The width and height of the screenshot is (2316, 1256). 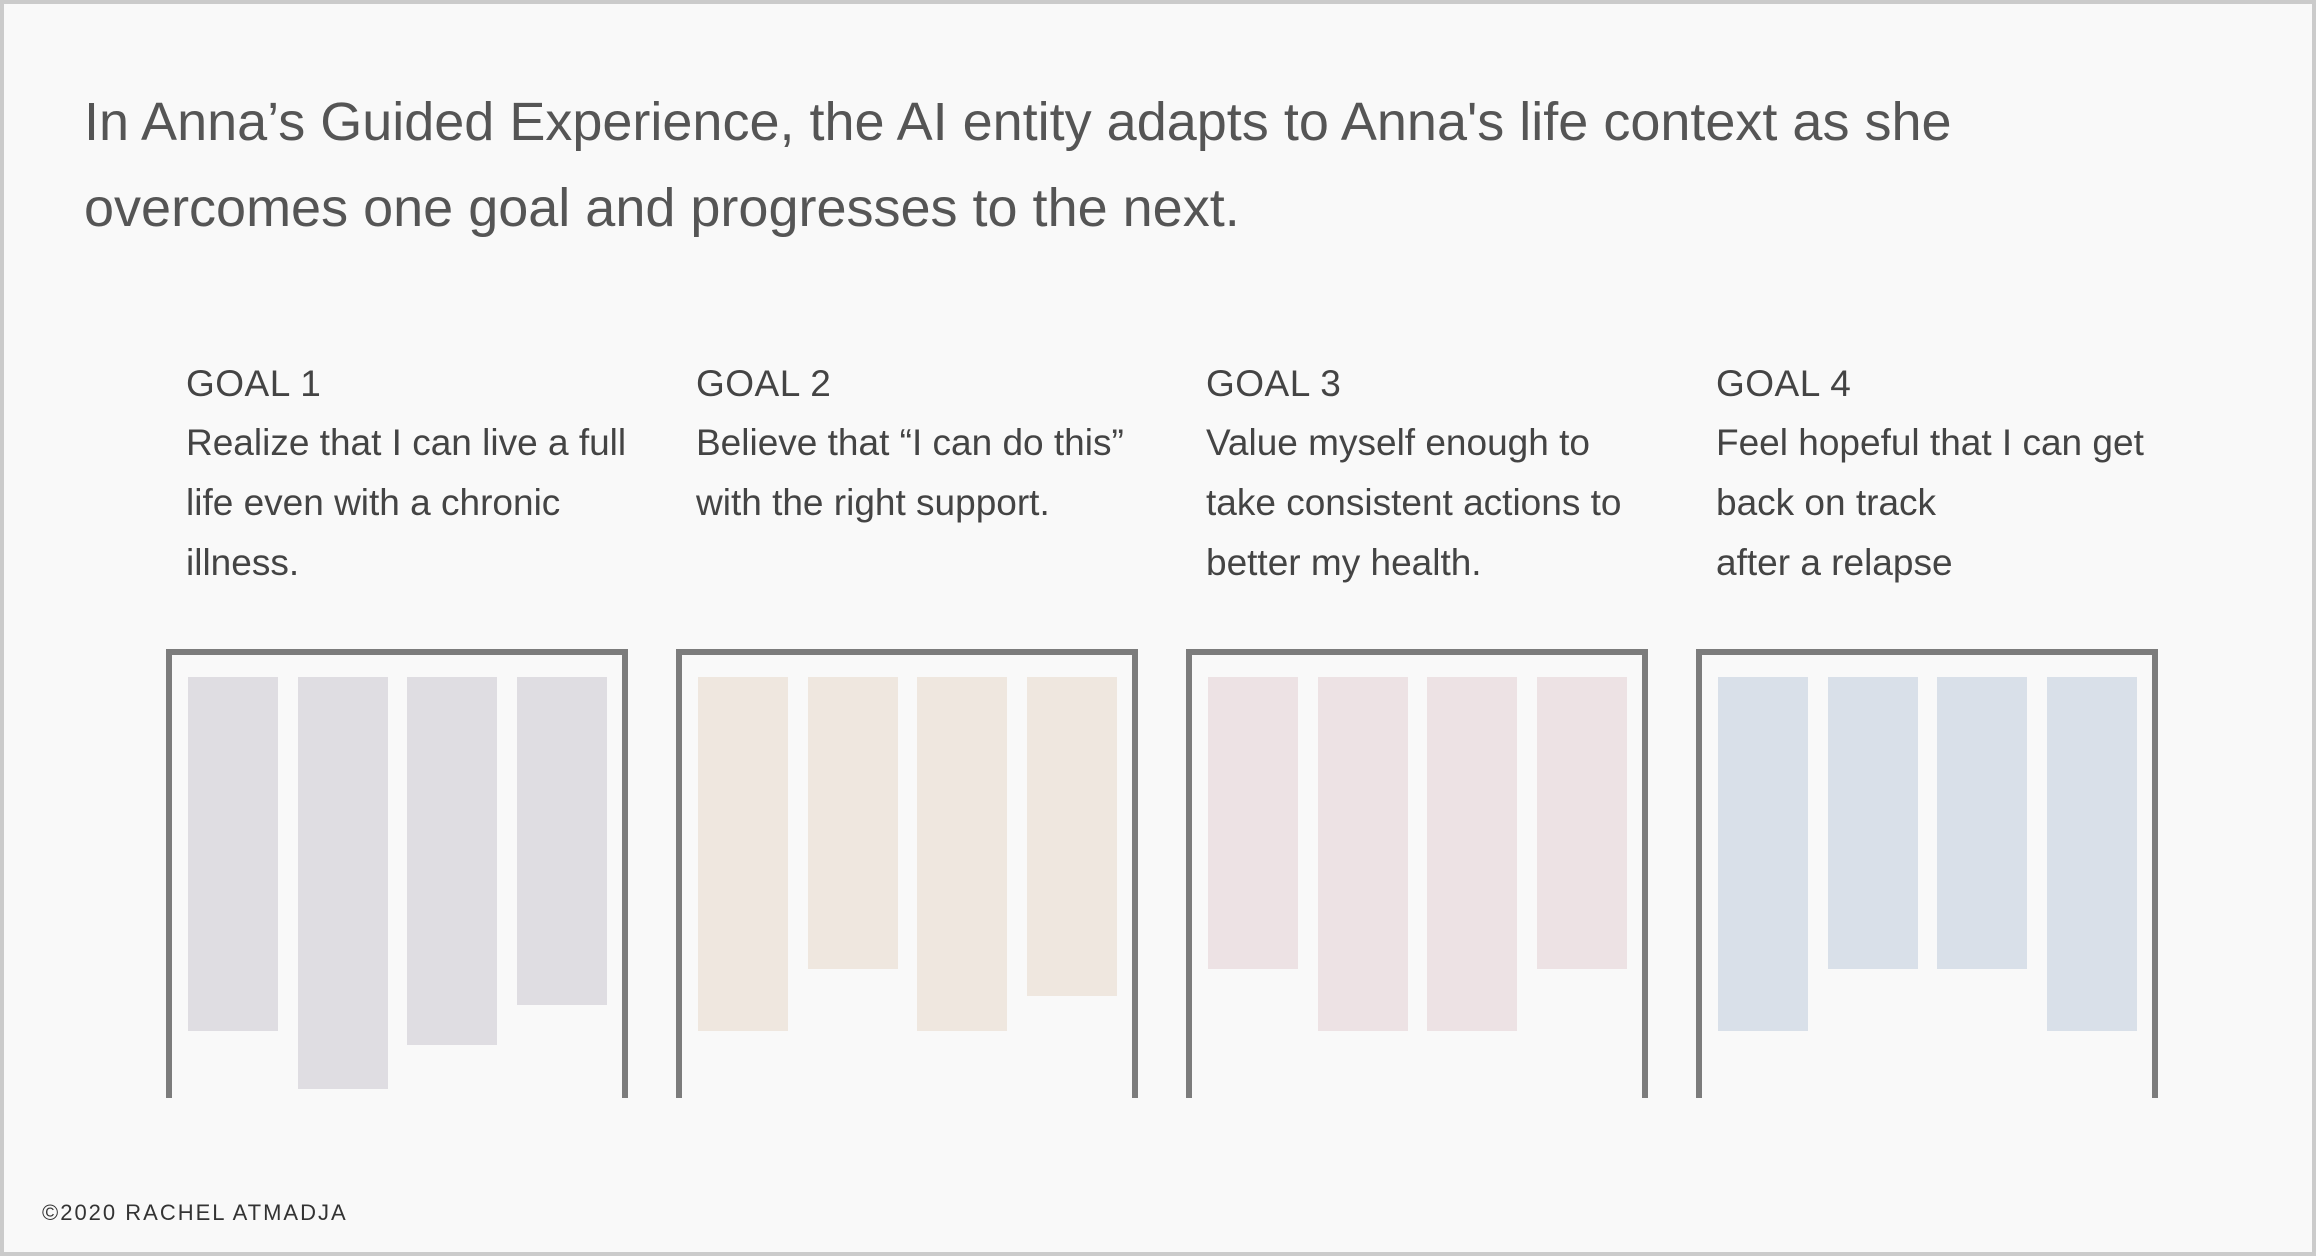 I want to click on goal-3-label: GOAL 3, so click(x=1274, y=383).